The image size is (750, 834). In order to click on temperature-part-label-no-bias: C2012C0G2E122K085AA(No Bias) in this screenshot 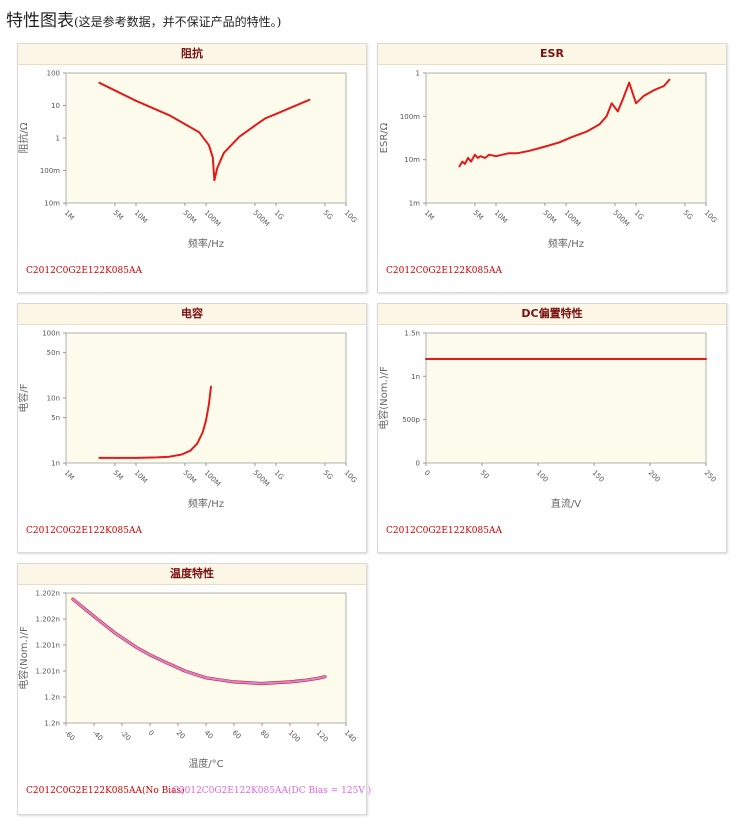, I will do `click(105, 791)`.